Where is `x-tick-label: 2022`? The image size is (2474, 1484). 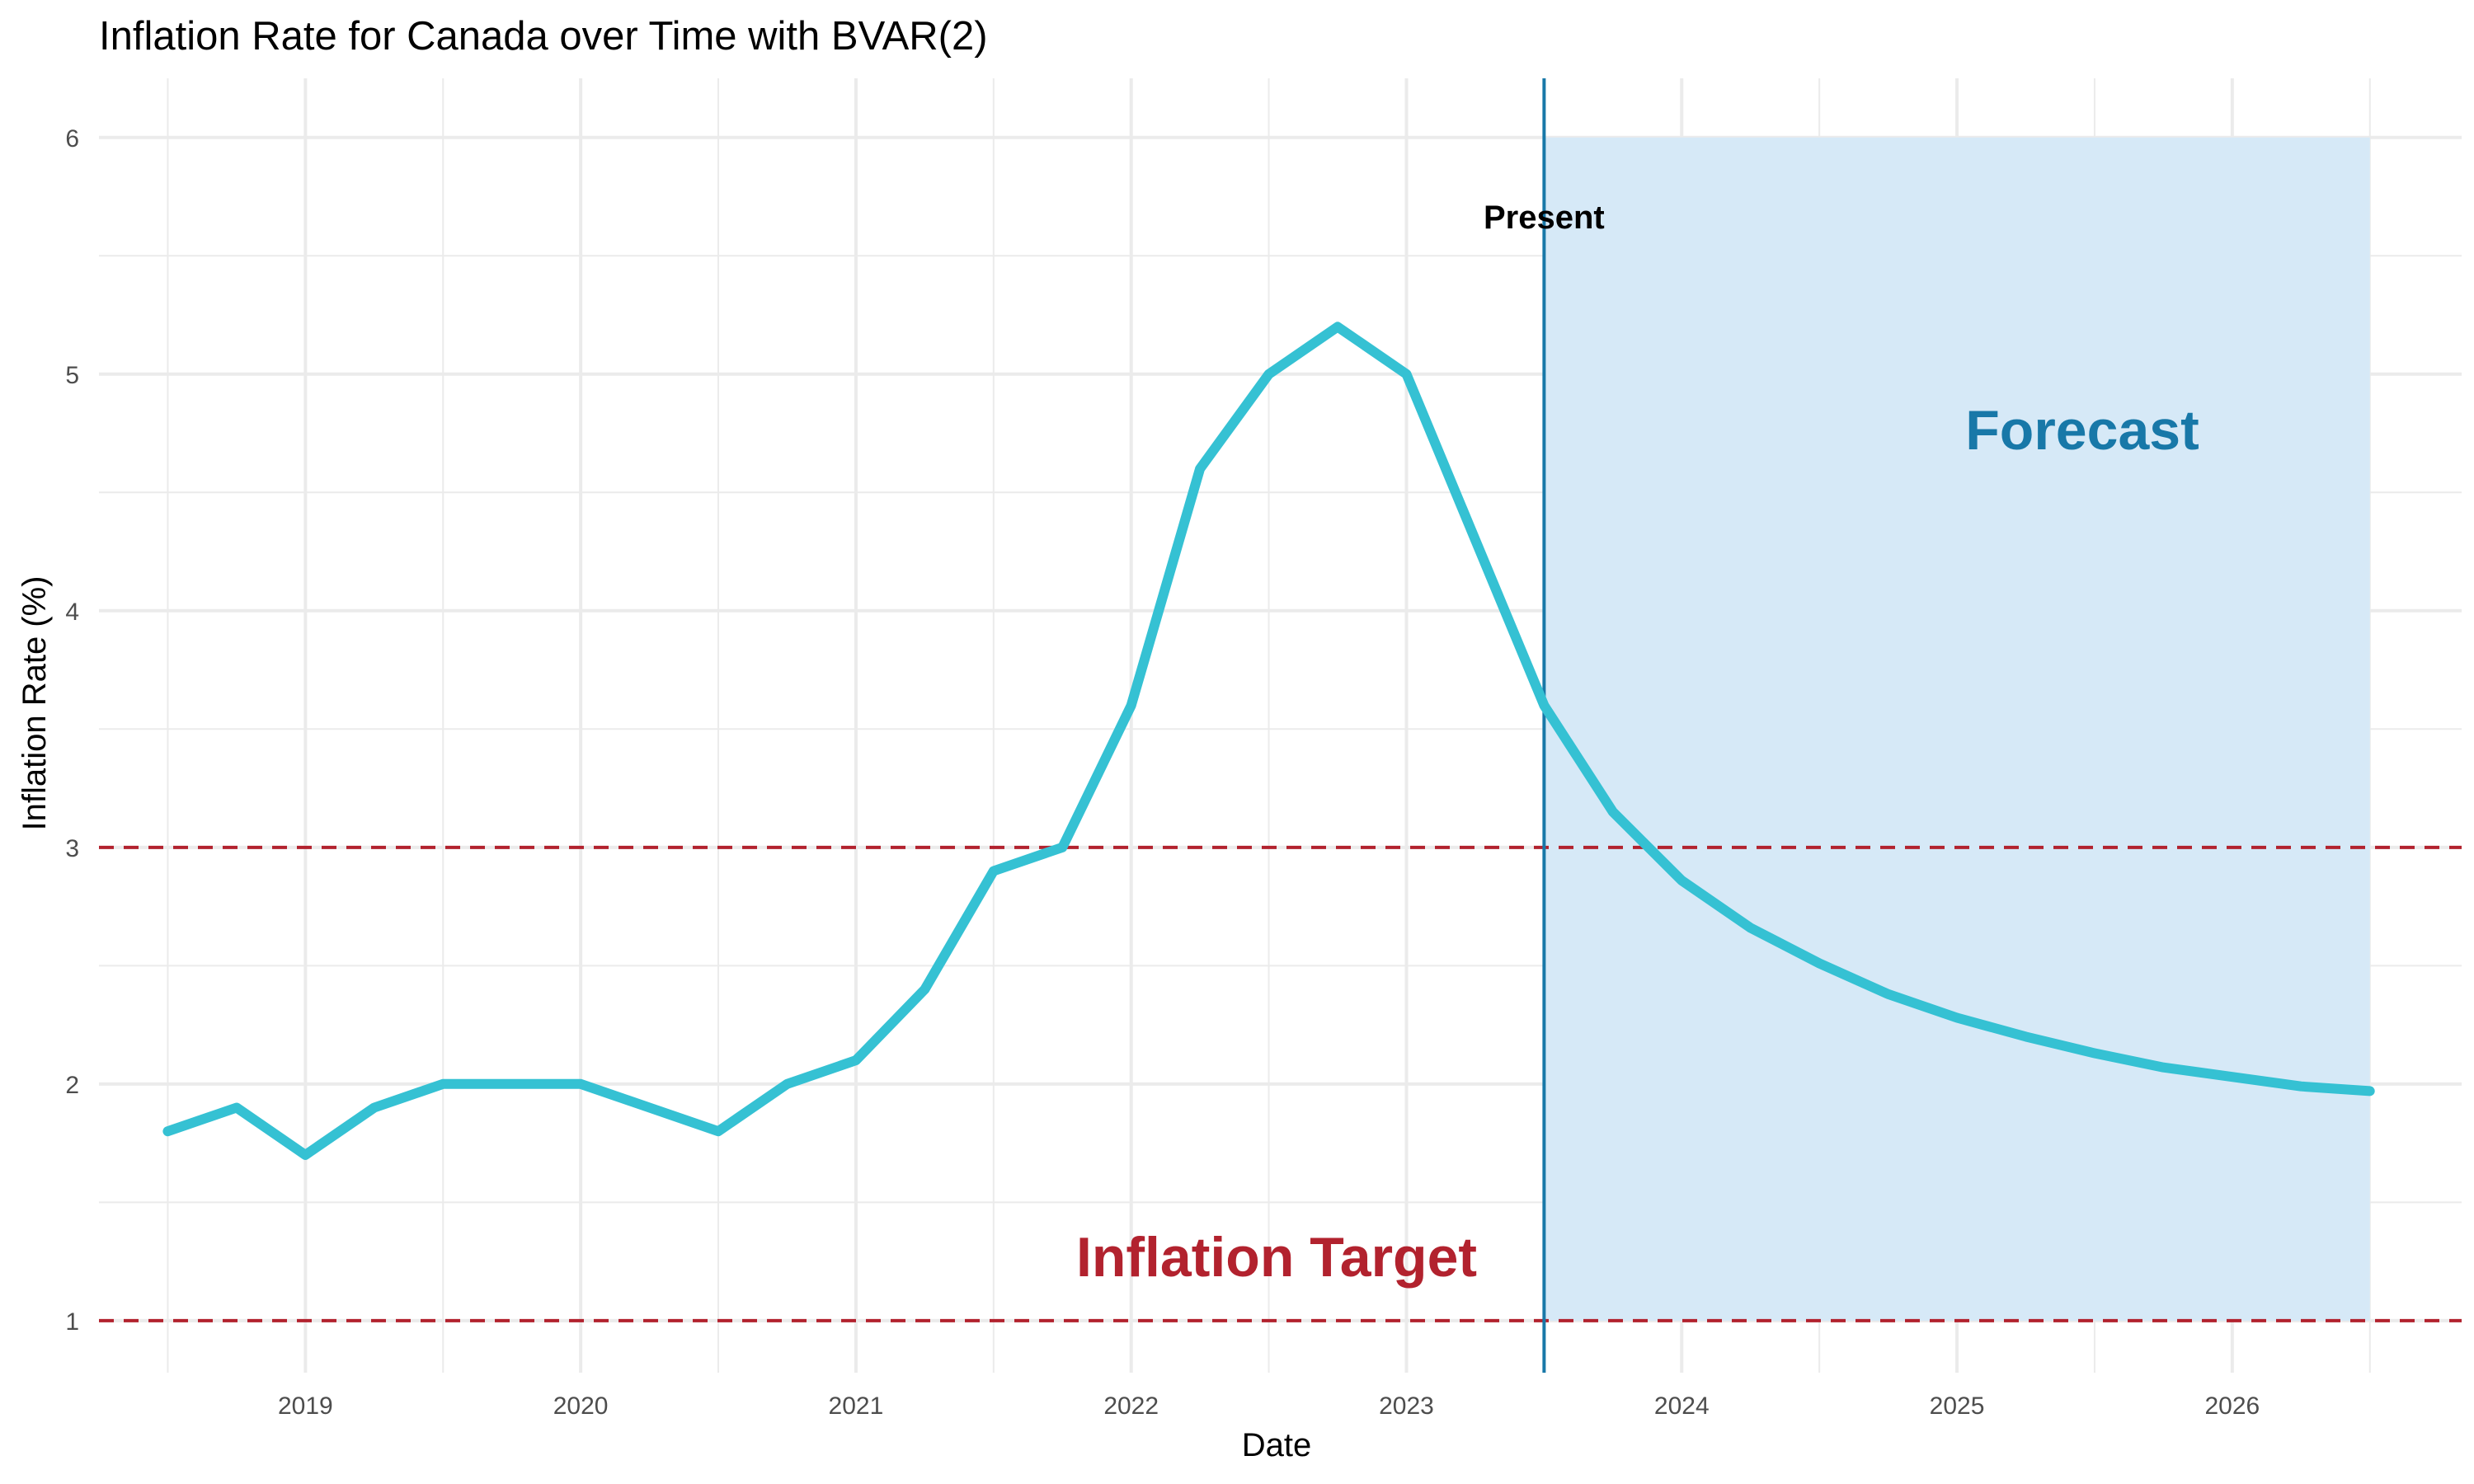
x-tick-label: 2022 is located at coordinates (1131, 1406).